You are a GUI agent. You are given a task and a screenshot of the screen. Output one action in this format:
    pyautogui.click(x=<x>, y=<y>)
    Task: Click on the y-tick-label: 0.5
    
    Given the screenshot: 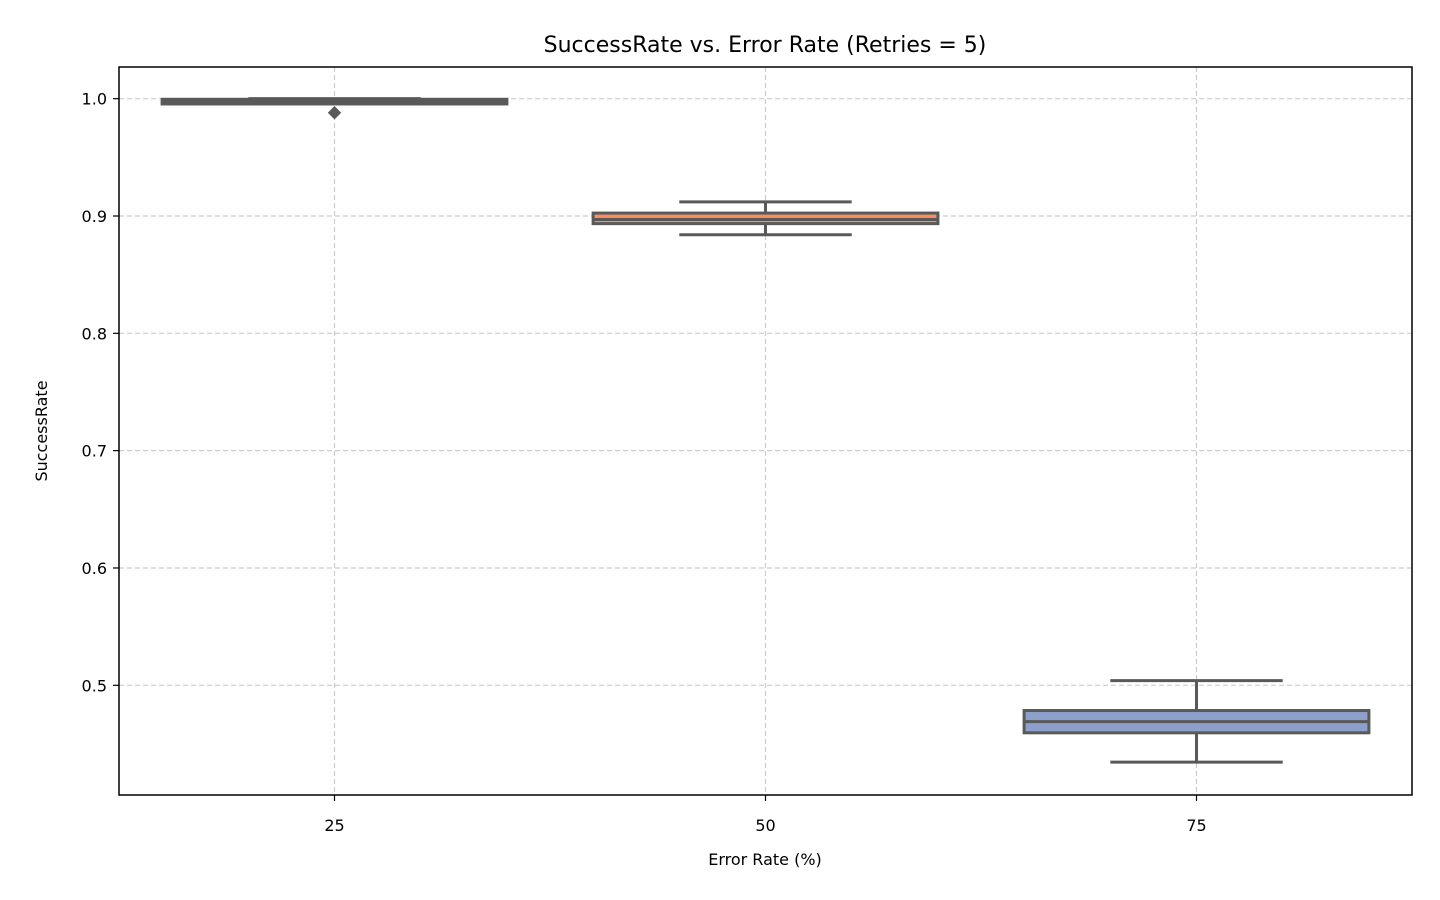 What is the action you would take?
    pyautogui.click(x=94, y=685)
    